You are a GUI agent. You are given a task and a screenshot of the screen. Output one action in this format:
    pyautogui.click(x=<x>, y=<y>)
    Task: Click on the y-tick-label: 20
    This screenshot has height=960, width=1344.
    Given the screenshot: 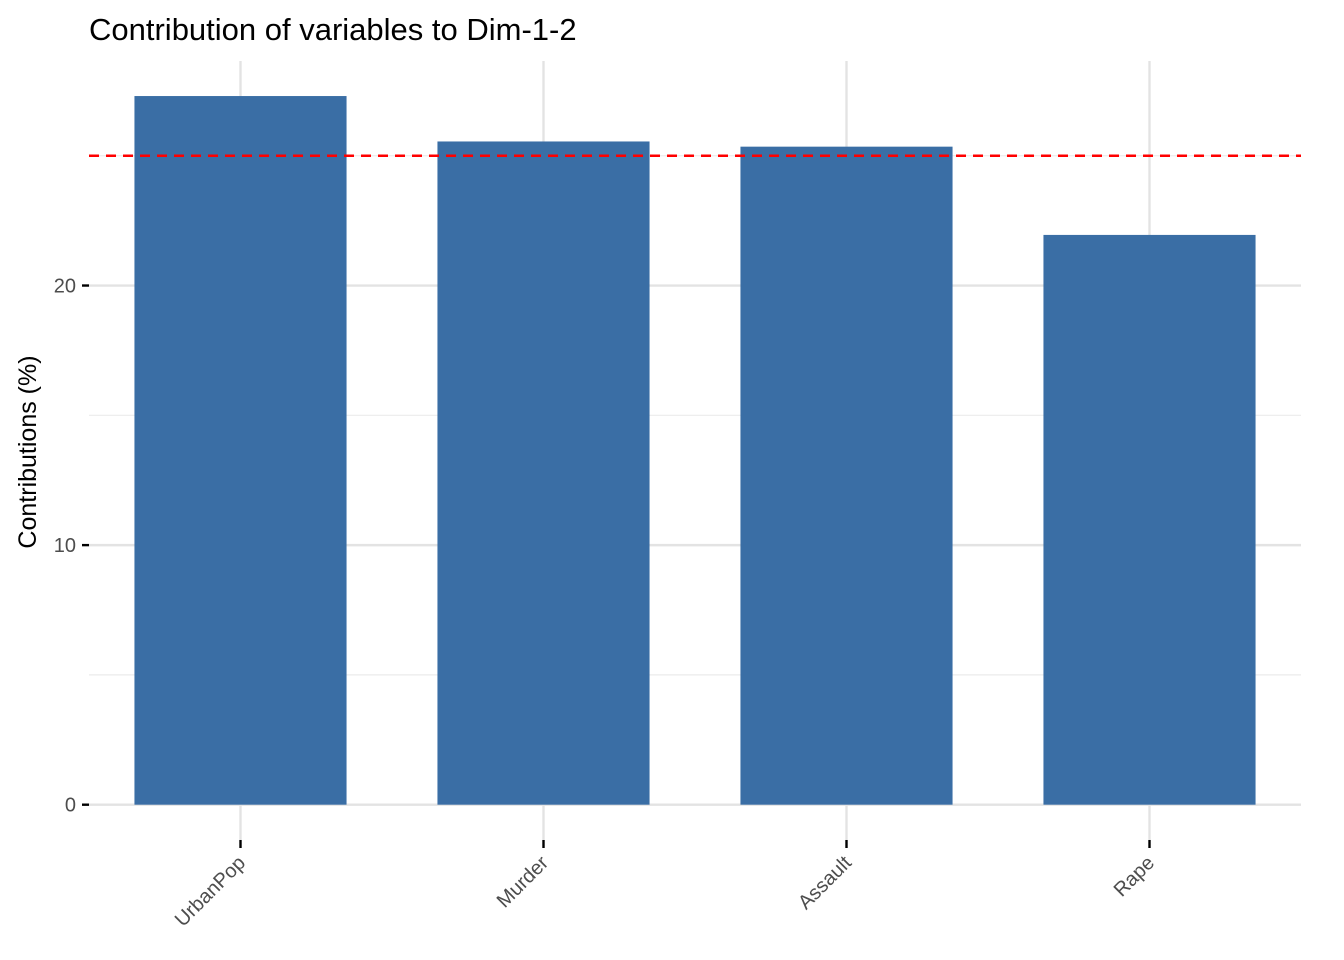 What is the action you would take?
    pyautogui.click(x=65, y=287)
    